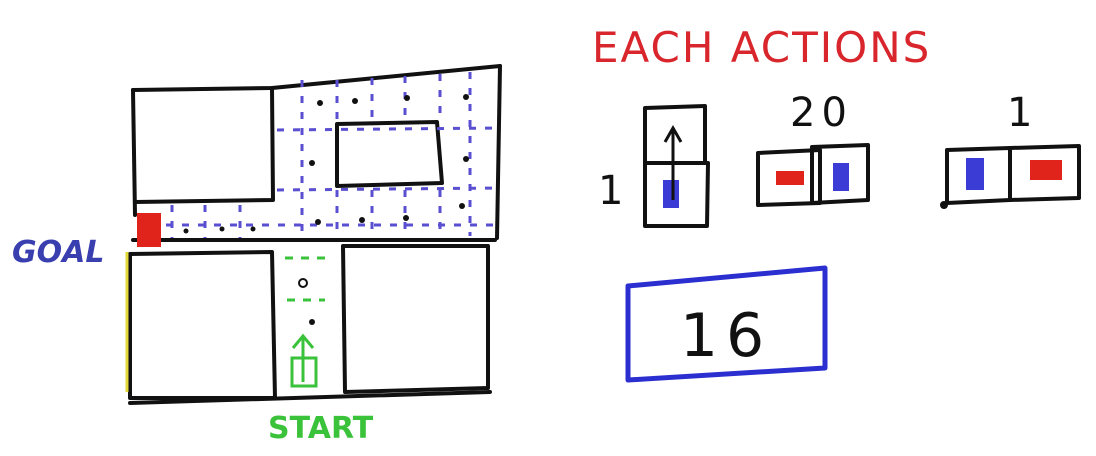 The height and width of the screenshot is (456, 1096). Describe the element at coordinates (304, 360) in the screenshot. I see `start-robot-icon` at that location.